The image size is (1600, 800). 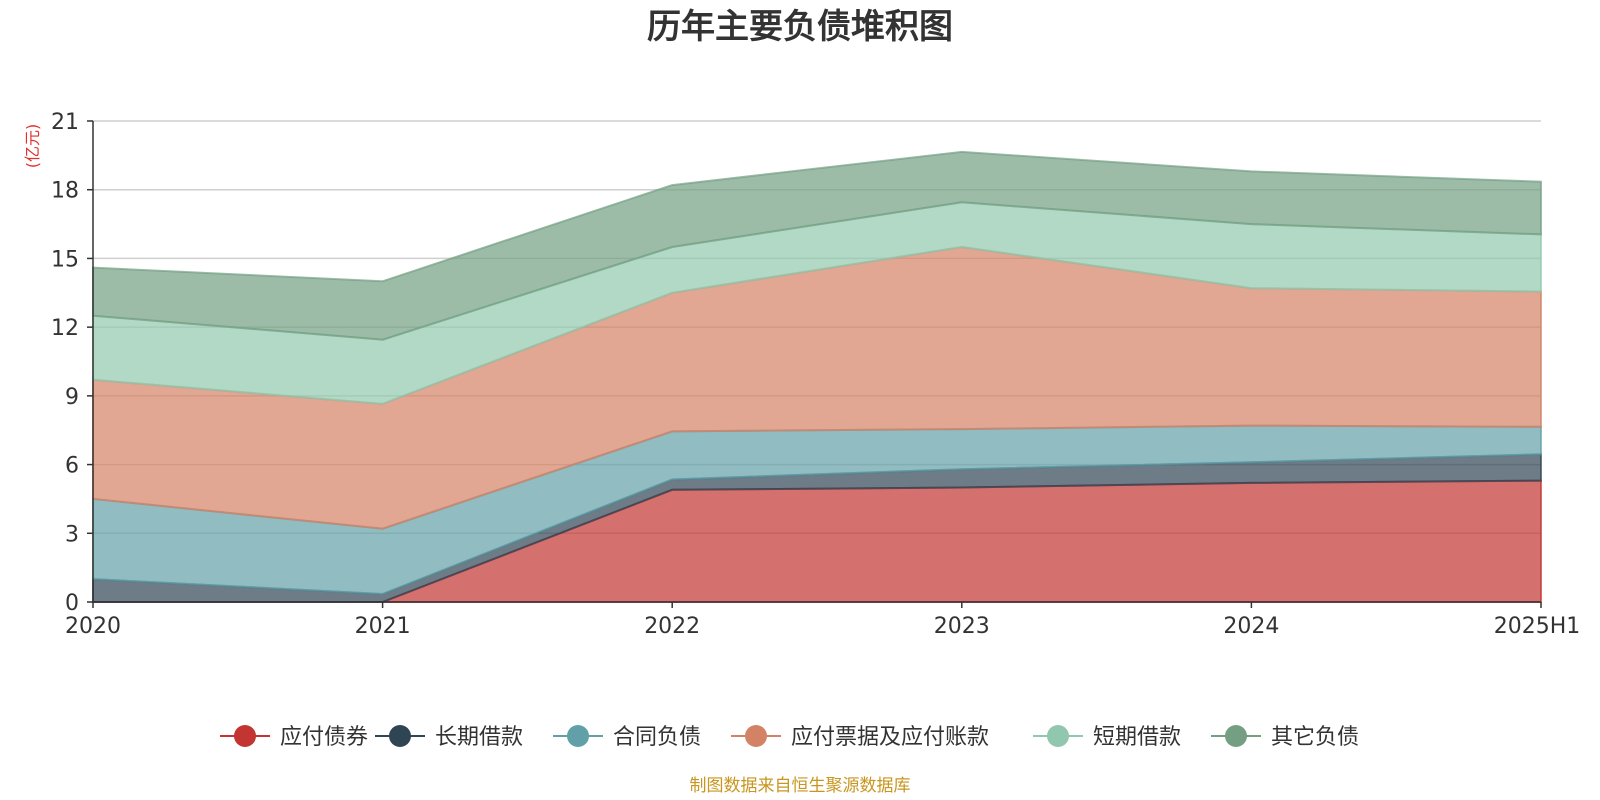 What do you see at coordinates (72, 466) in the screenshot?
I see `y-tick-label: 6` at bounding box center [72, 466].